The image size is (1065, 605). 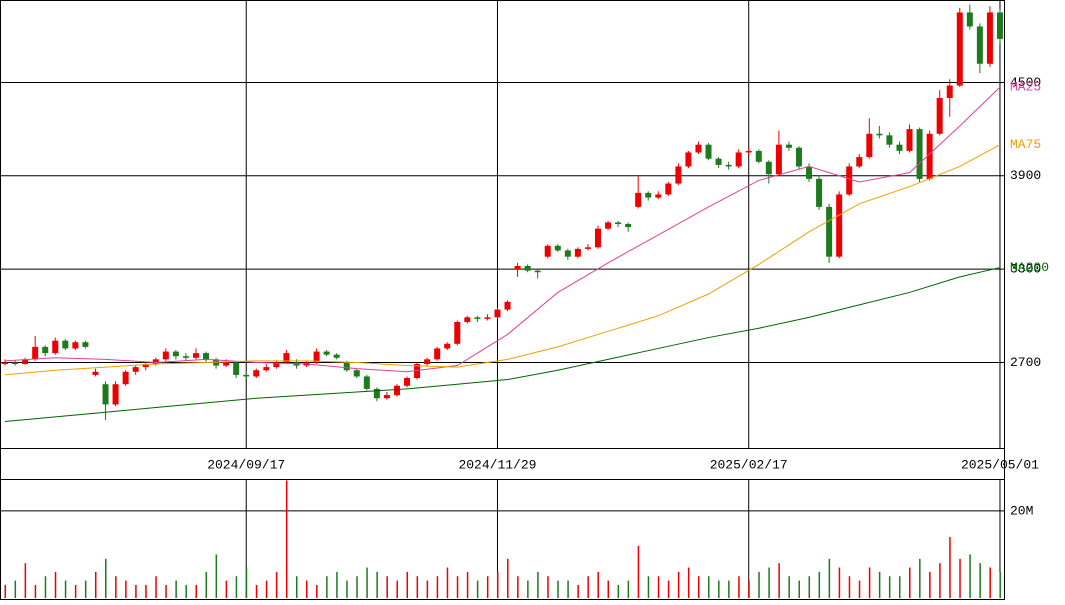 What do you see at coordinates (1025, 87) in the screenshot?
I see `ma-label: MA25` at bounding box center [1025, 87].